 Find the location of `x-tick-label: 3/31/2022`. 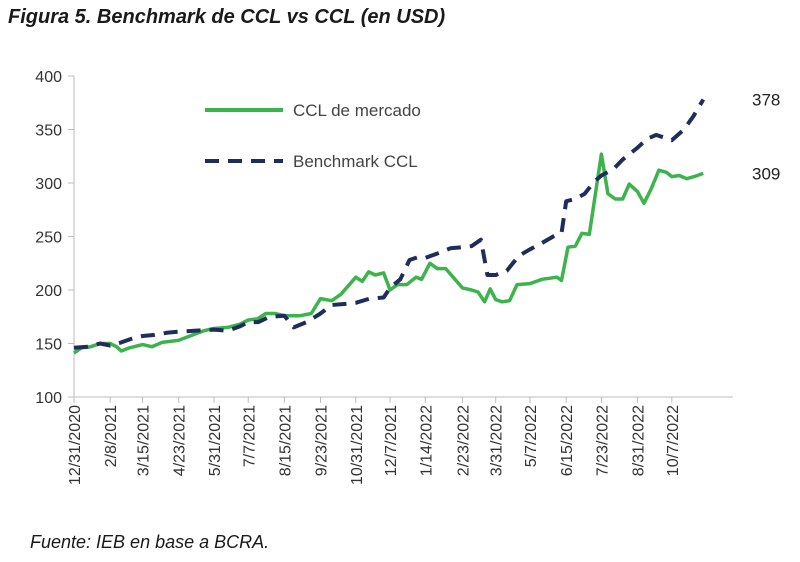

x-tick-label: 3/31/2022 is located at coordinates (497, 440).